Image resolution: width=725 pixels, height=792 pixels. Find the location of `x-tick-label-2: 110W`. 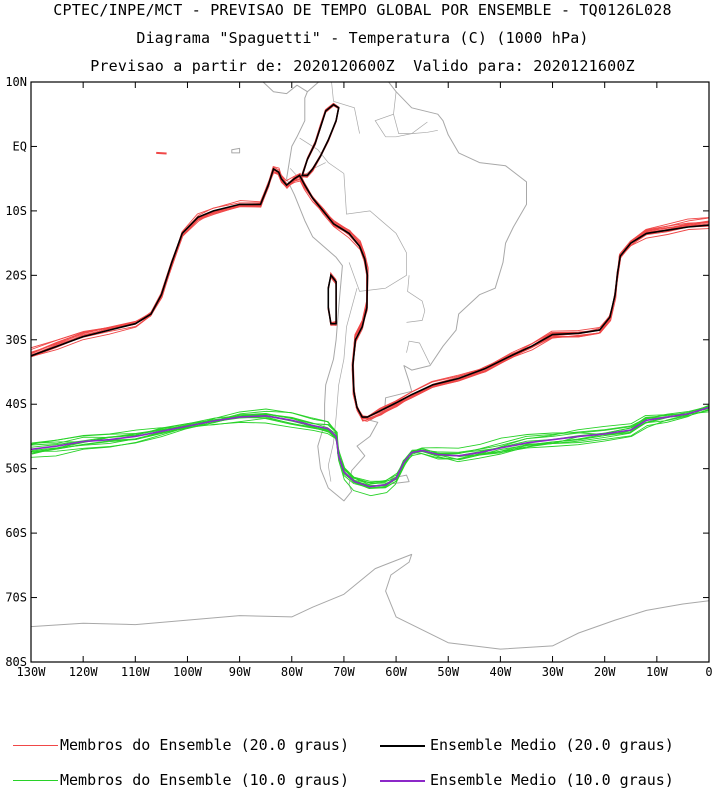

x-tick-label-2: 110W is located at coordinates (136, 672).